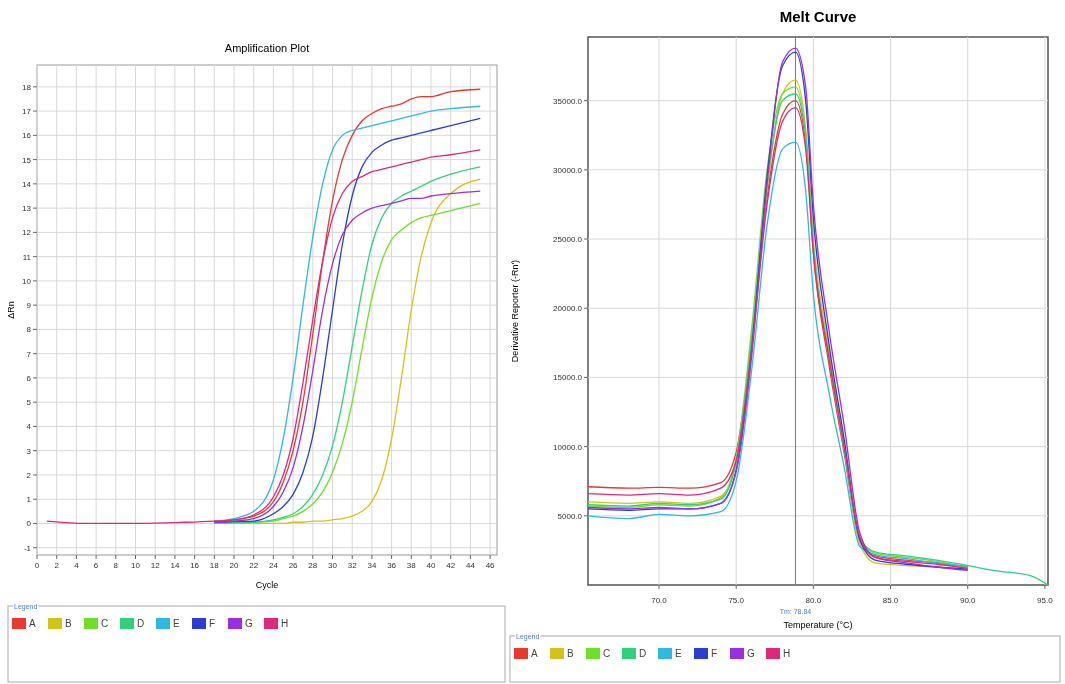  What do you see at coordinates (27, 136) in the screenshot?
I see `y-tick-label: 16` at bounding box center [27, 136].